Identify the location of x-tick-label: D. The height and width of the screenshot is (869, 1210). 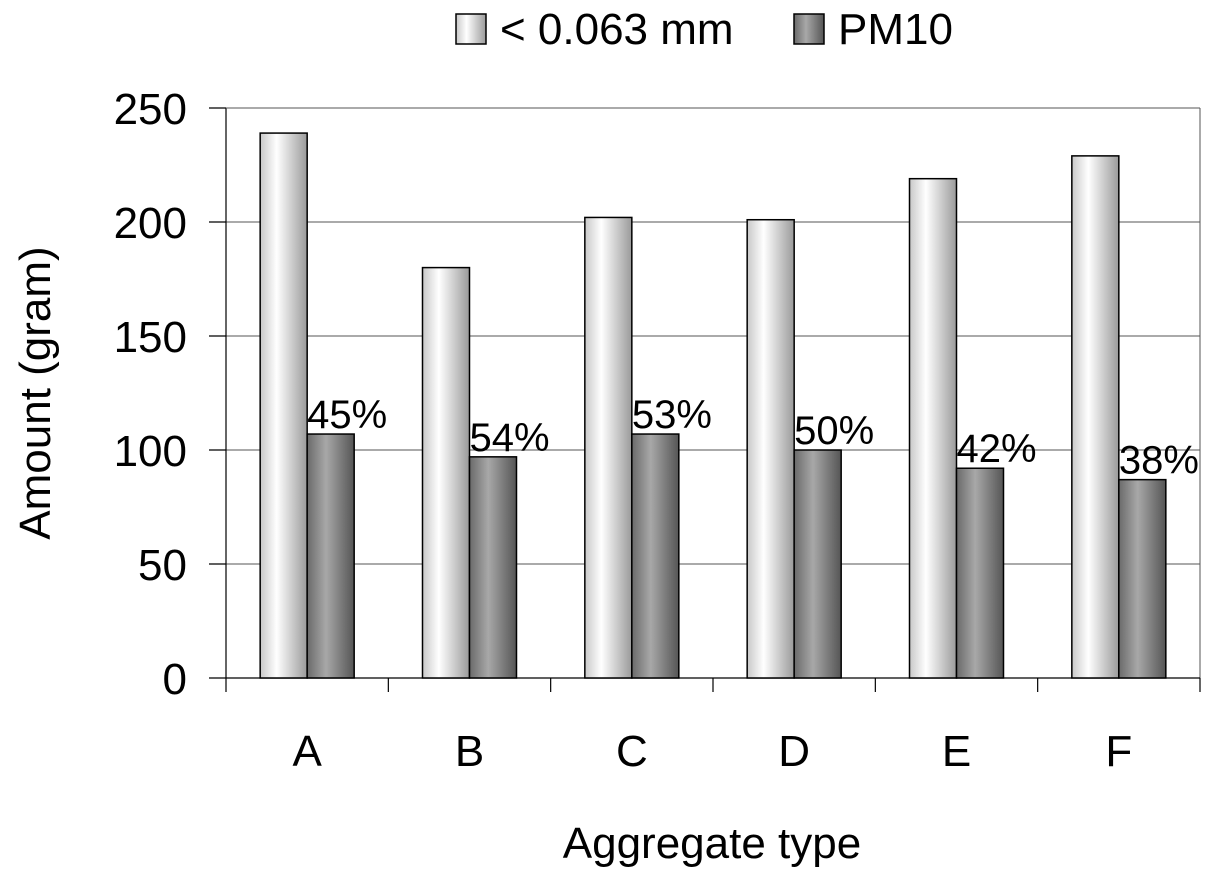
(794, 751).